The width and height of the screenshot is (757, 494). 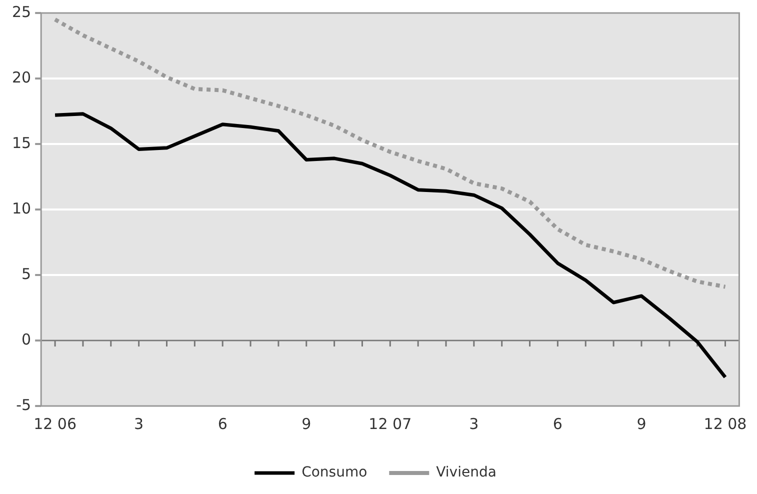 I want to click on y-tick-label: 0, so click(x=27, y=339).